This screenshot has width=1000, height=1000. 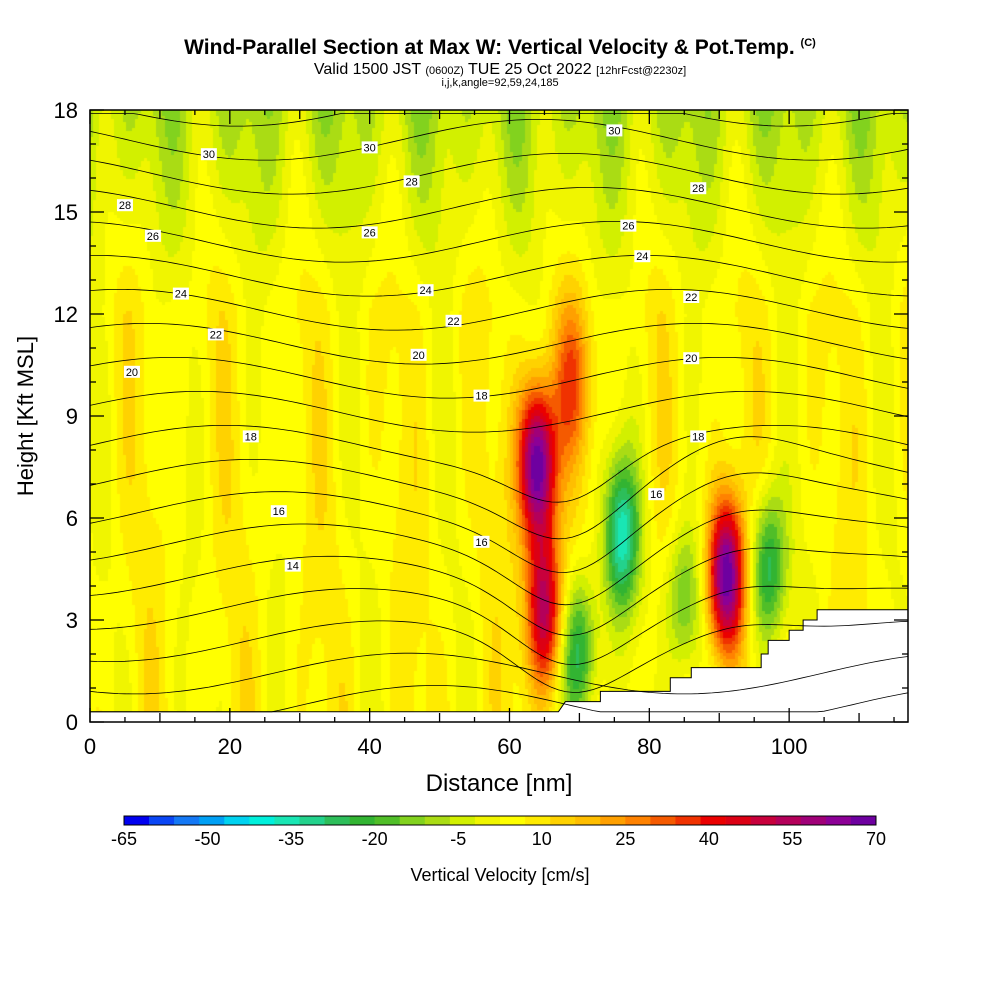 I want to click on y-tick-label: 6, so click(x=72, y=518).